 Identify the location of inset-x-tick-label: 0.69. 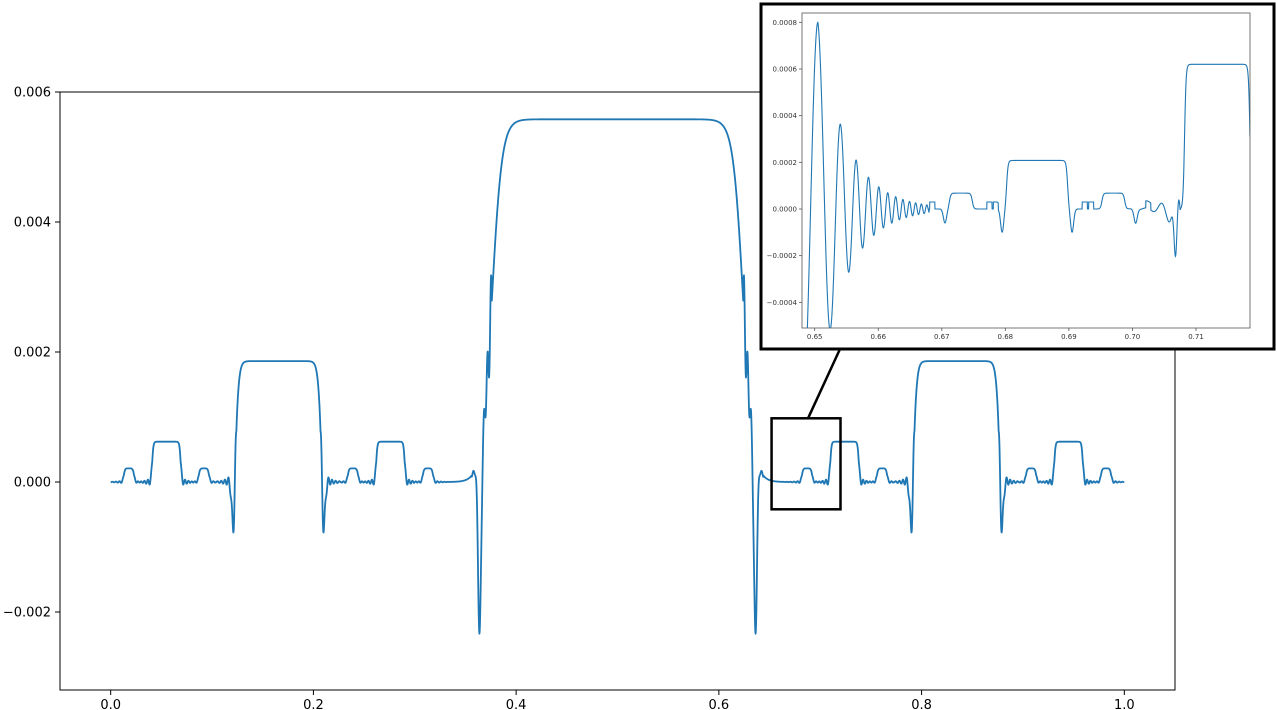
(1069, 337).